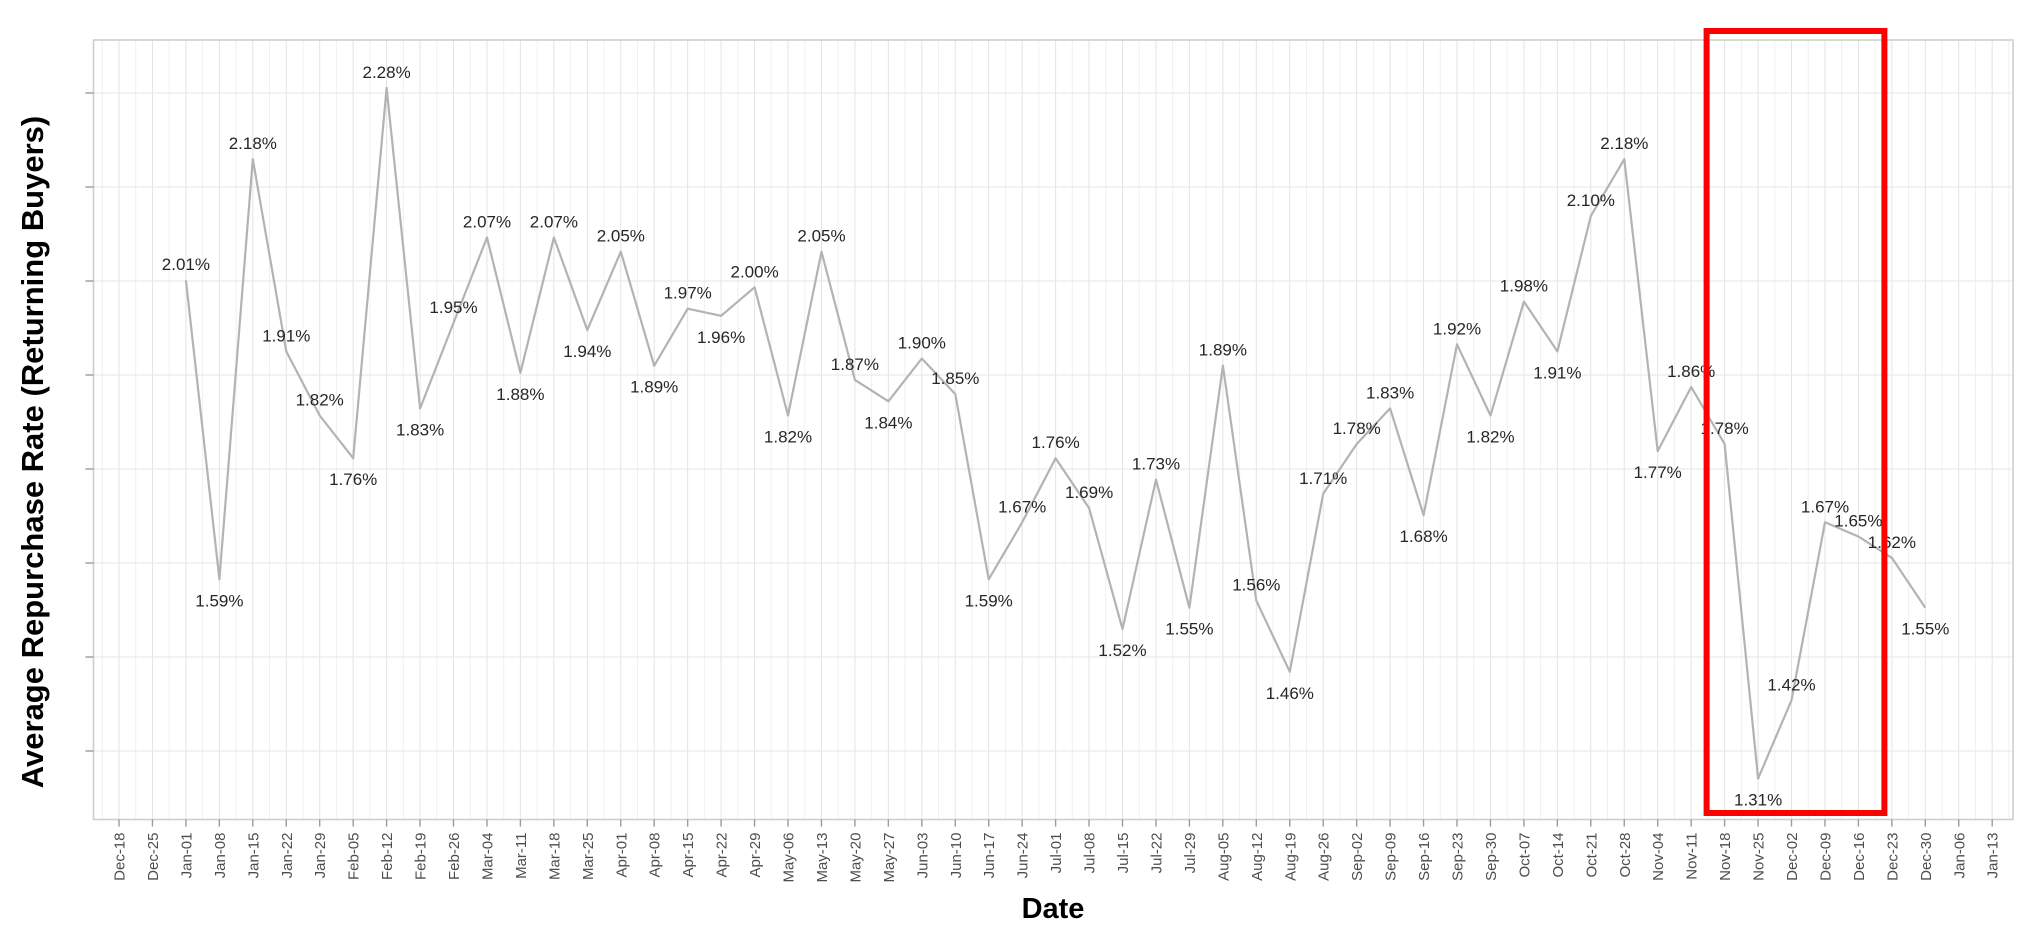  What do you see at coordinates (1022, 506) in the screenshot?
I see `point-label: 1.67%` at bounding box center [1022, 506].